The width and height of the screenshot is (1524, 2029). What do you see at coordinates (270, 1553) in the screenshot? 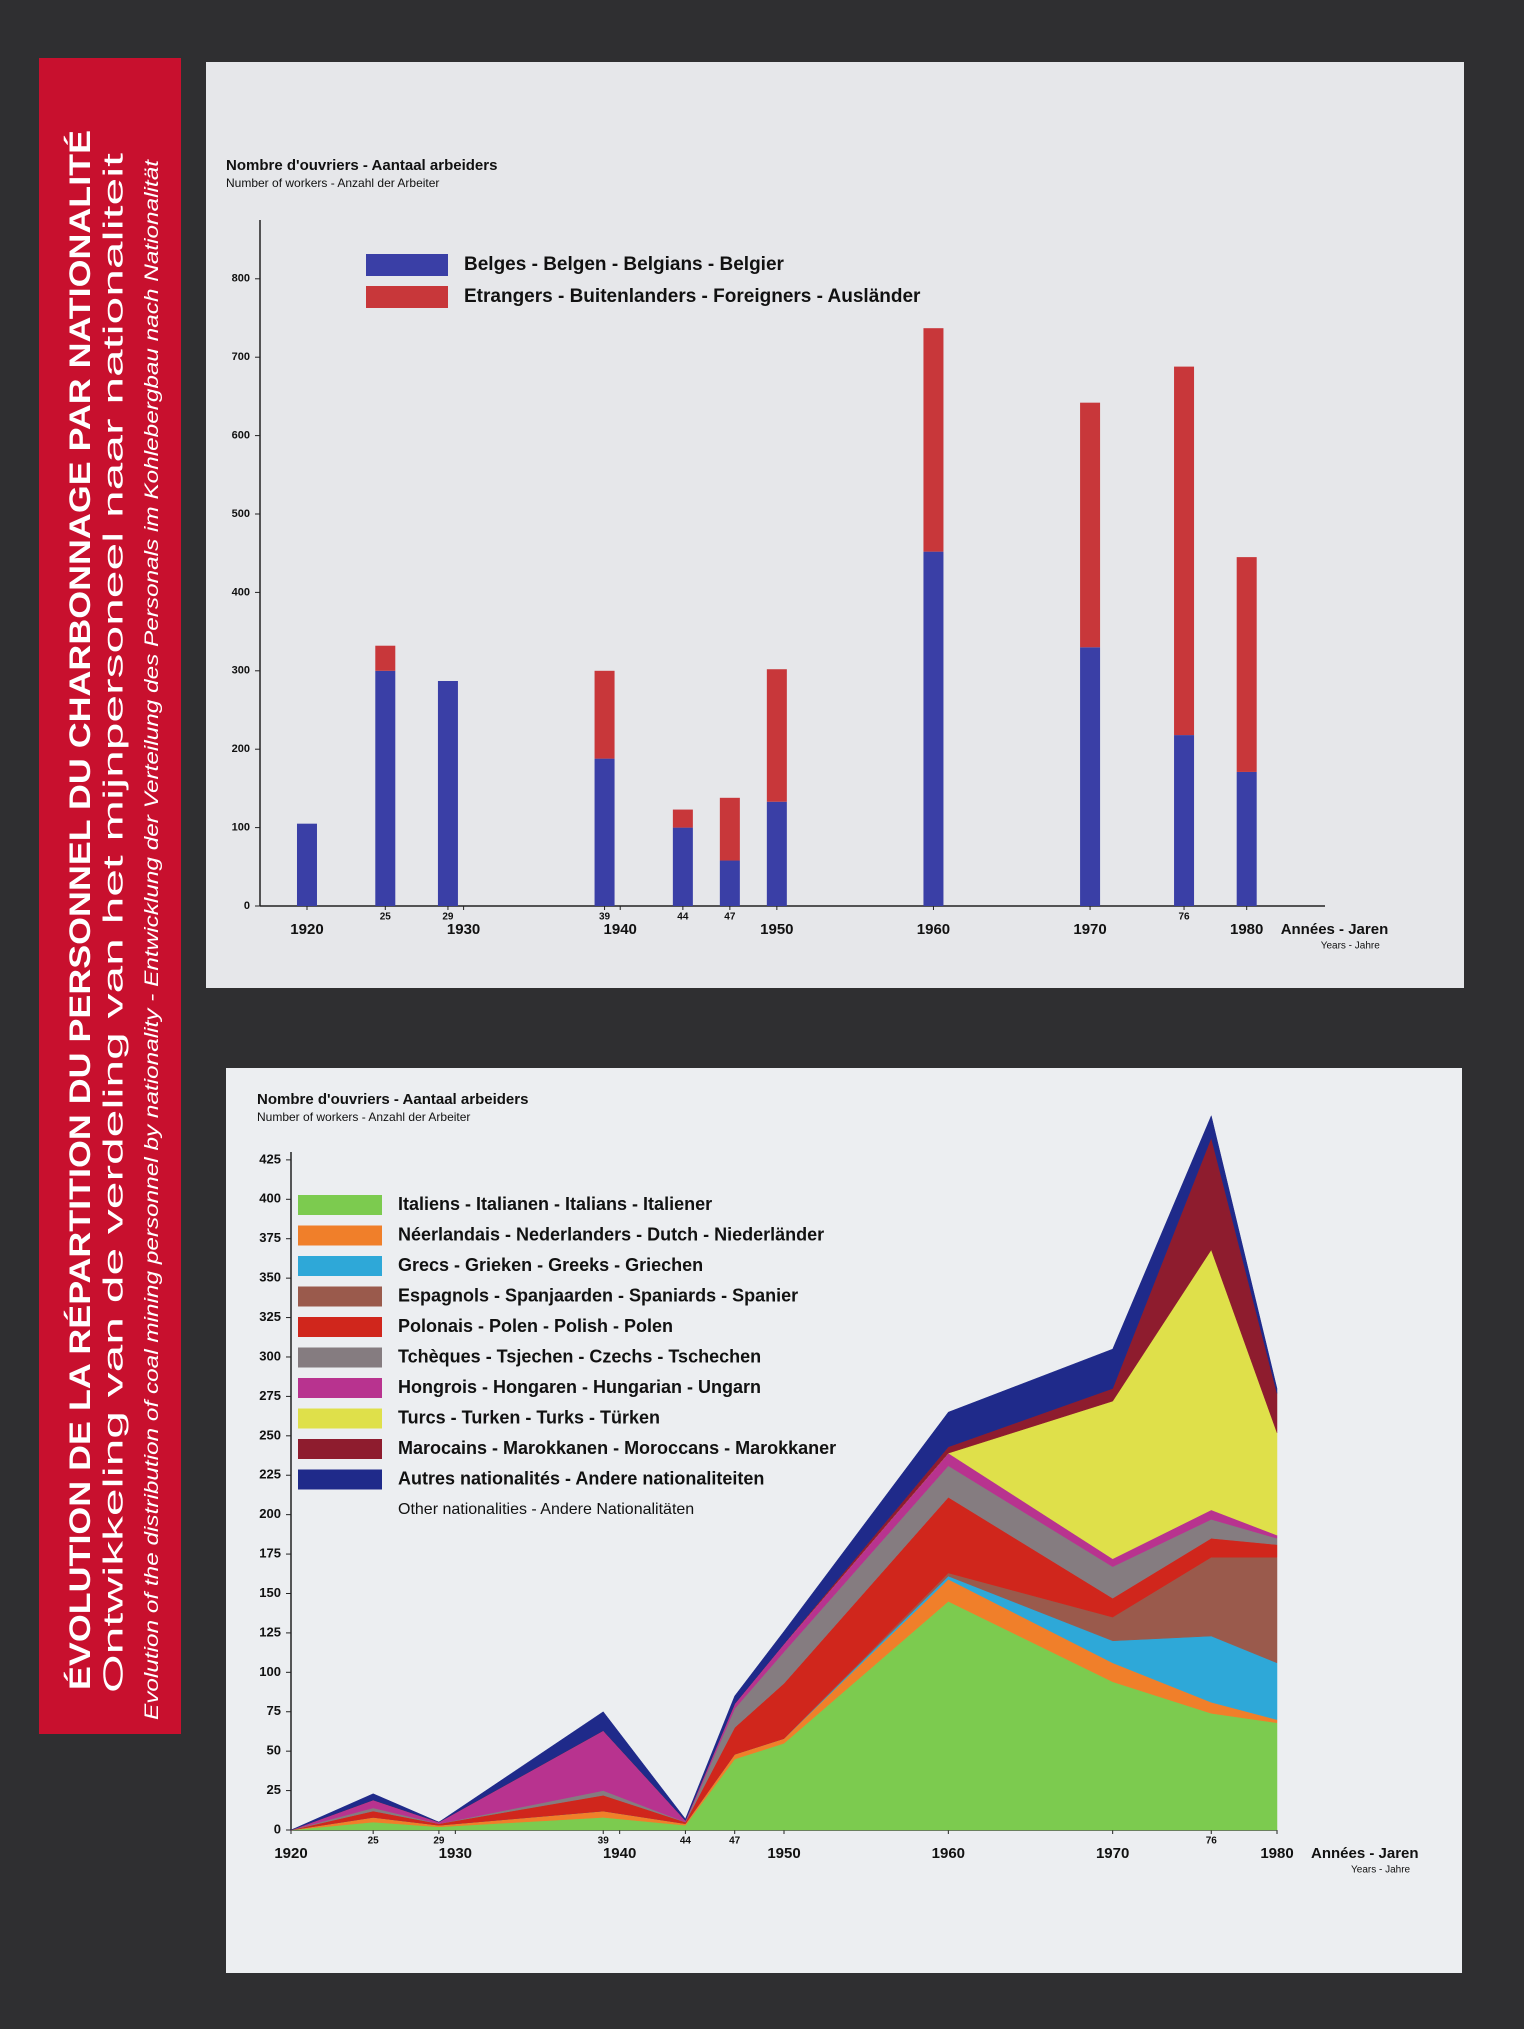
I see `y-tick-label: 175` at bounding box center [270, 1553].